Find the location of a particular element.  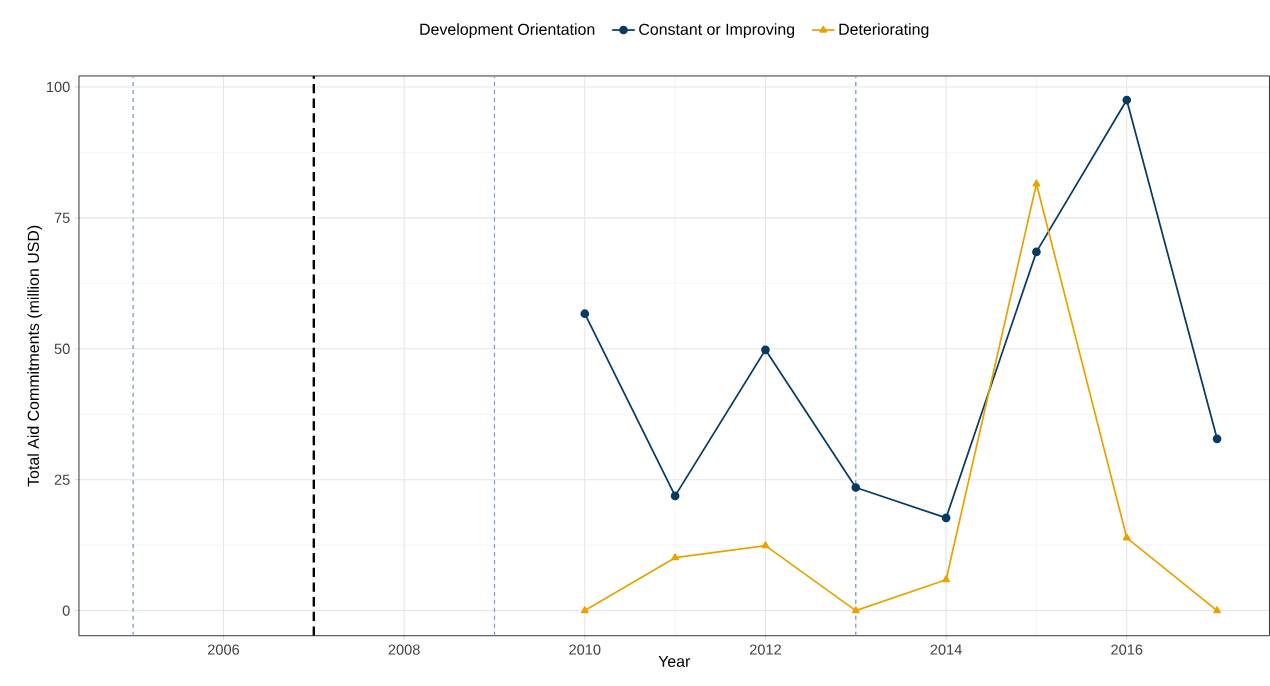

x-tick-label: 2006 is located at coordinates (223, 649).